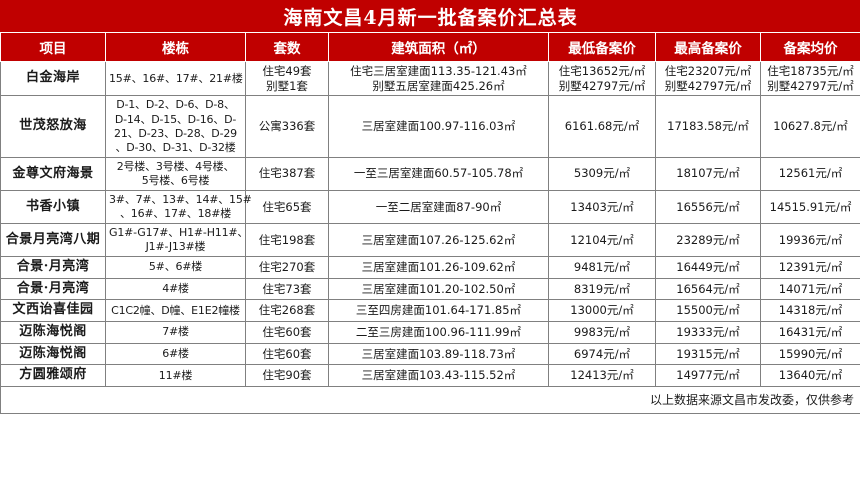 The width and height of the screenshot is (860, 500). I want to click on highest-price-cell: 19315元/㎡, so click(708, 354).